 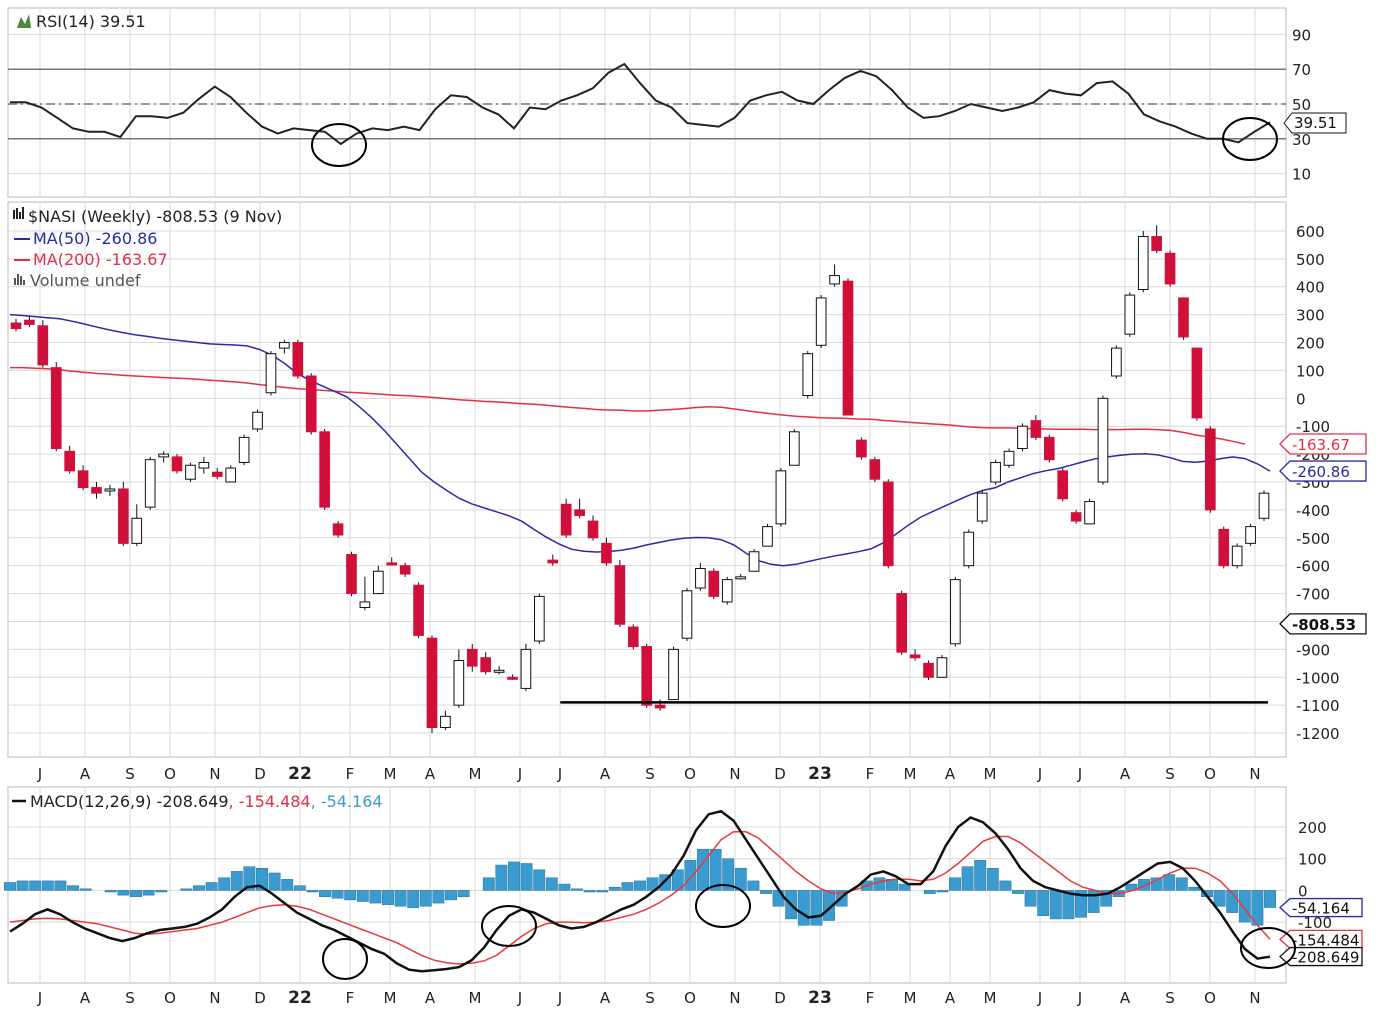 What do you see at coordinates (1318, 678) in the screenshot?
I see `price-tick-label: -1000` at bounding box center [1318, 678].